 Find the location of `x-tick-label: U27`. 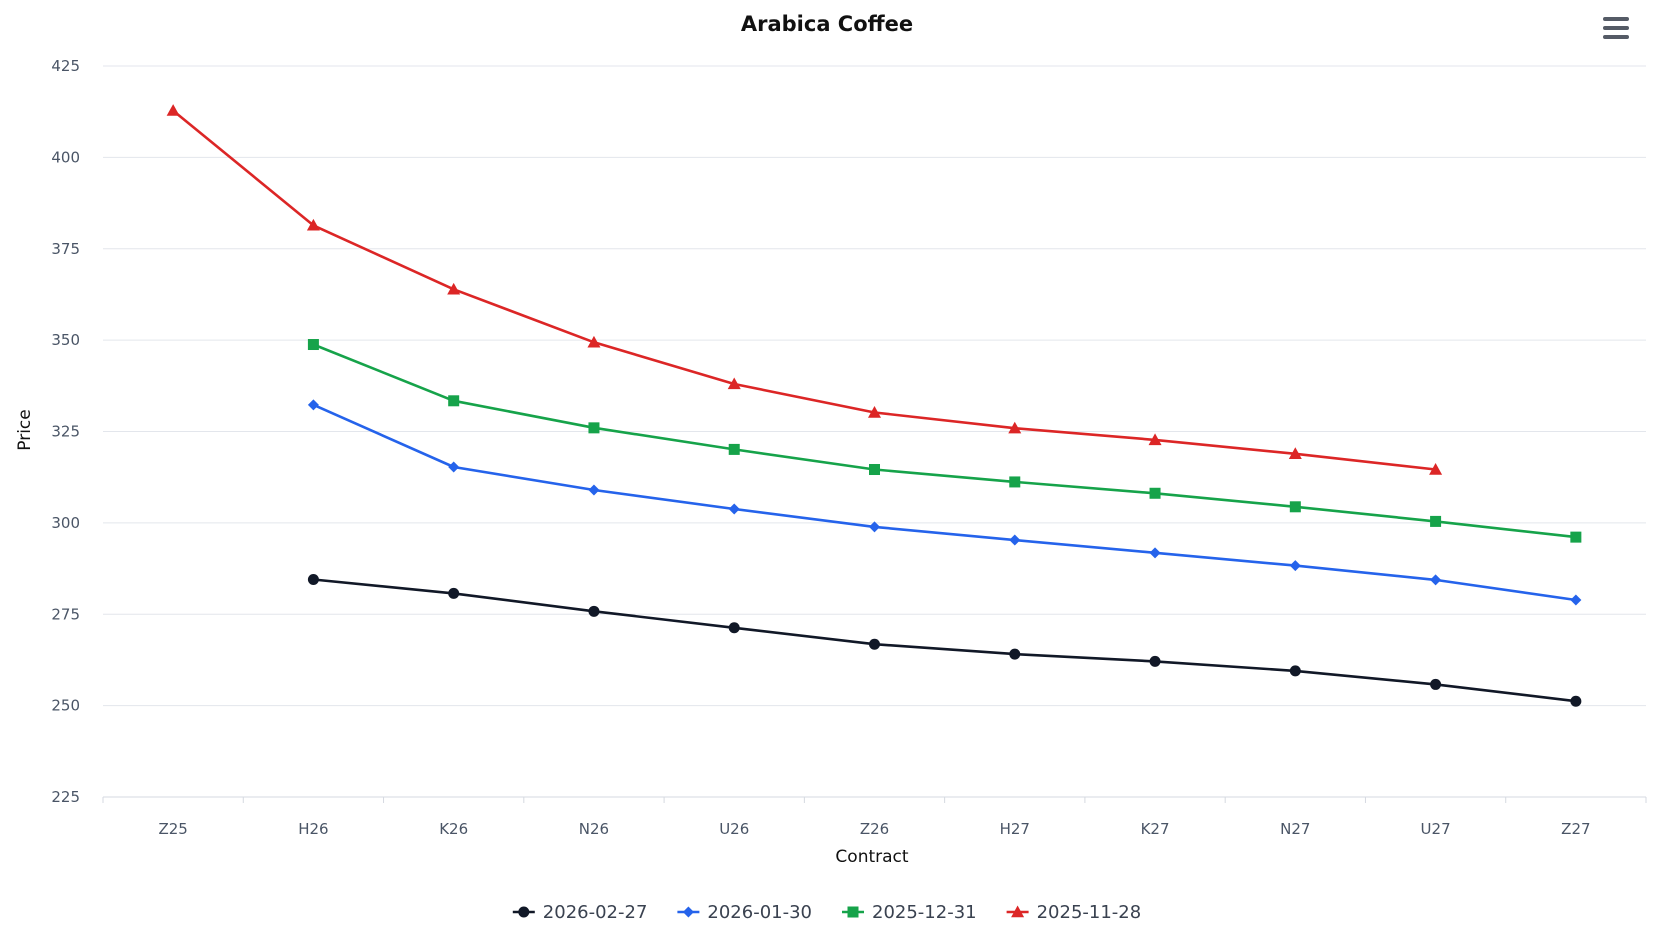

x-tick-label: U27 is located at coordinates (1436, 829).